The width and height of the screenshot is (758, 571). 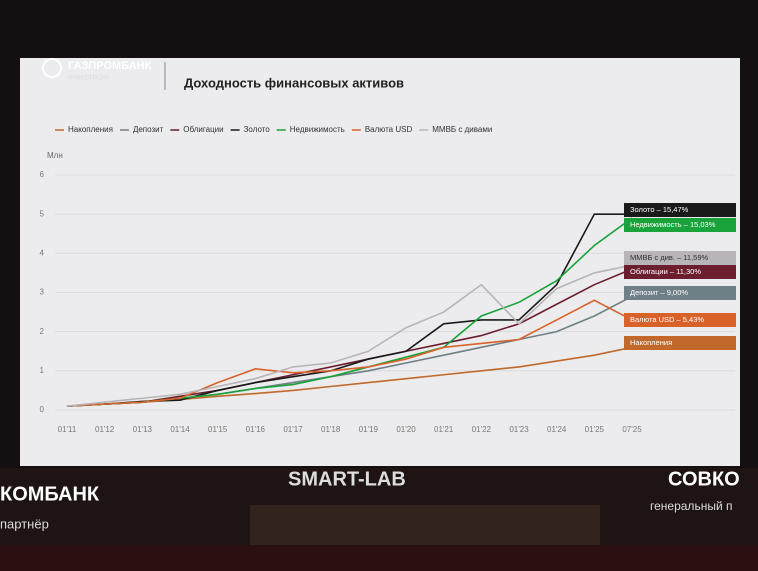 What do you see at coordinates (143, 429) in the screenshot?
I see `x-tick-label: 01'13` at bounding box center [143, 429].